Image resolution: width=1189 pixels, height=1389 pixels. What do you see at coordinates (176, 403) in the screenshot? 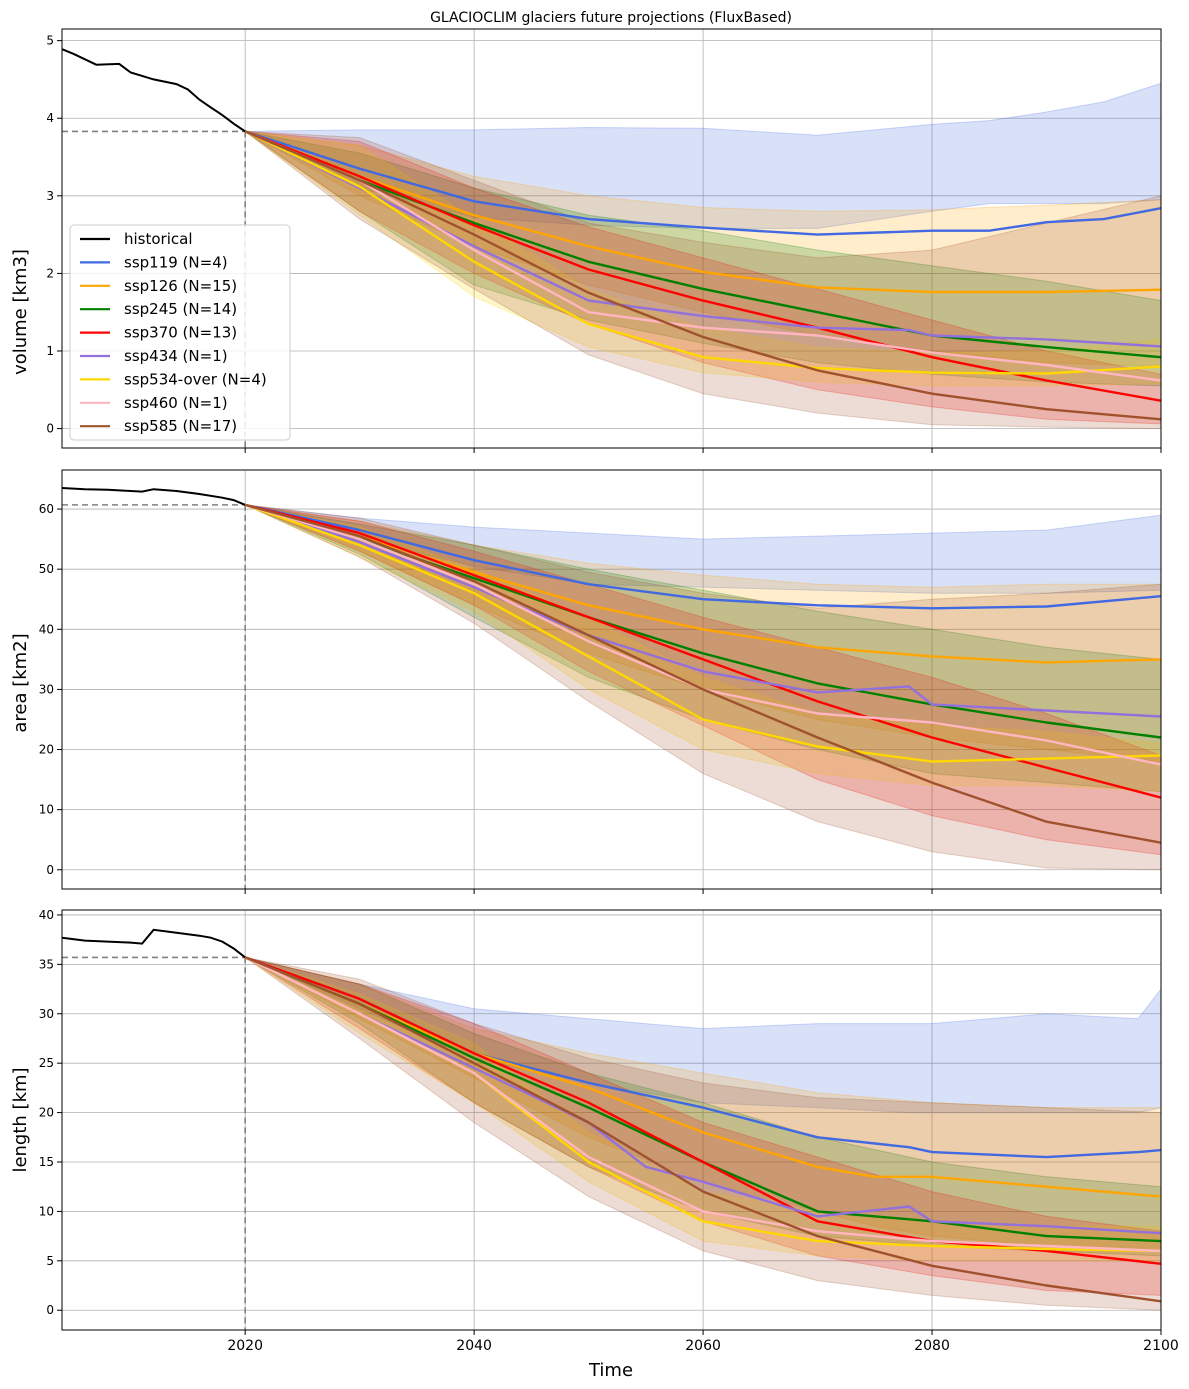
I see `legend-label-ssp460: ssp460 (N=1)` at bounding box center [176, 403].